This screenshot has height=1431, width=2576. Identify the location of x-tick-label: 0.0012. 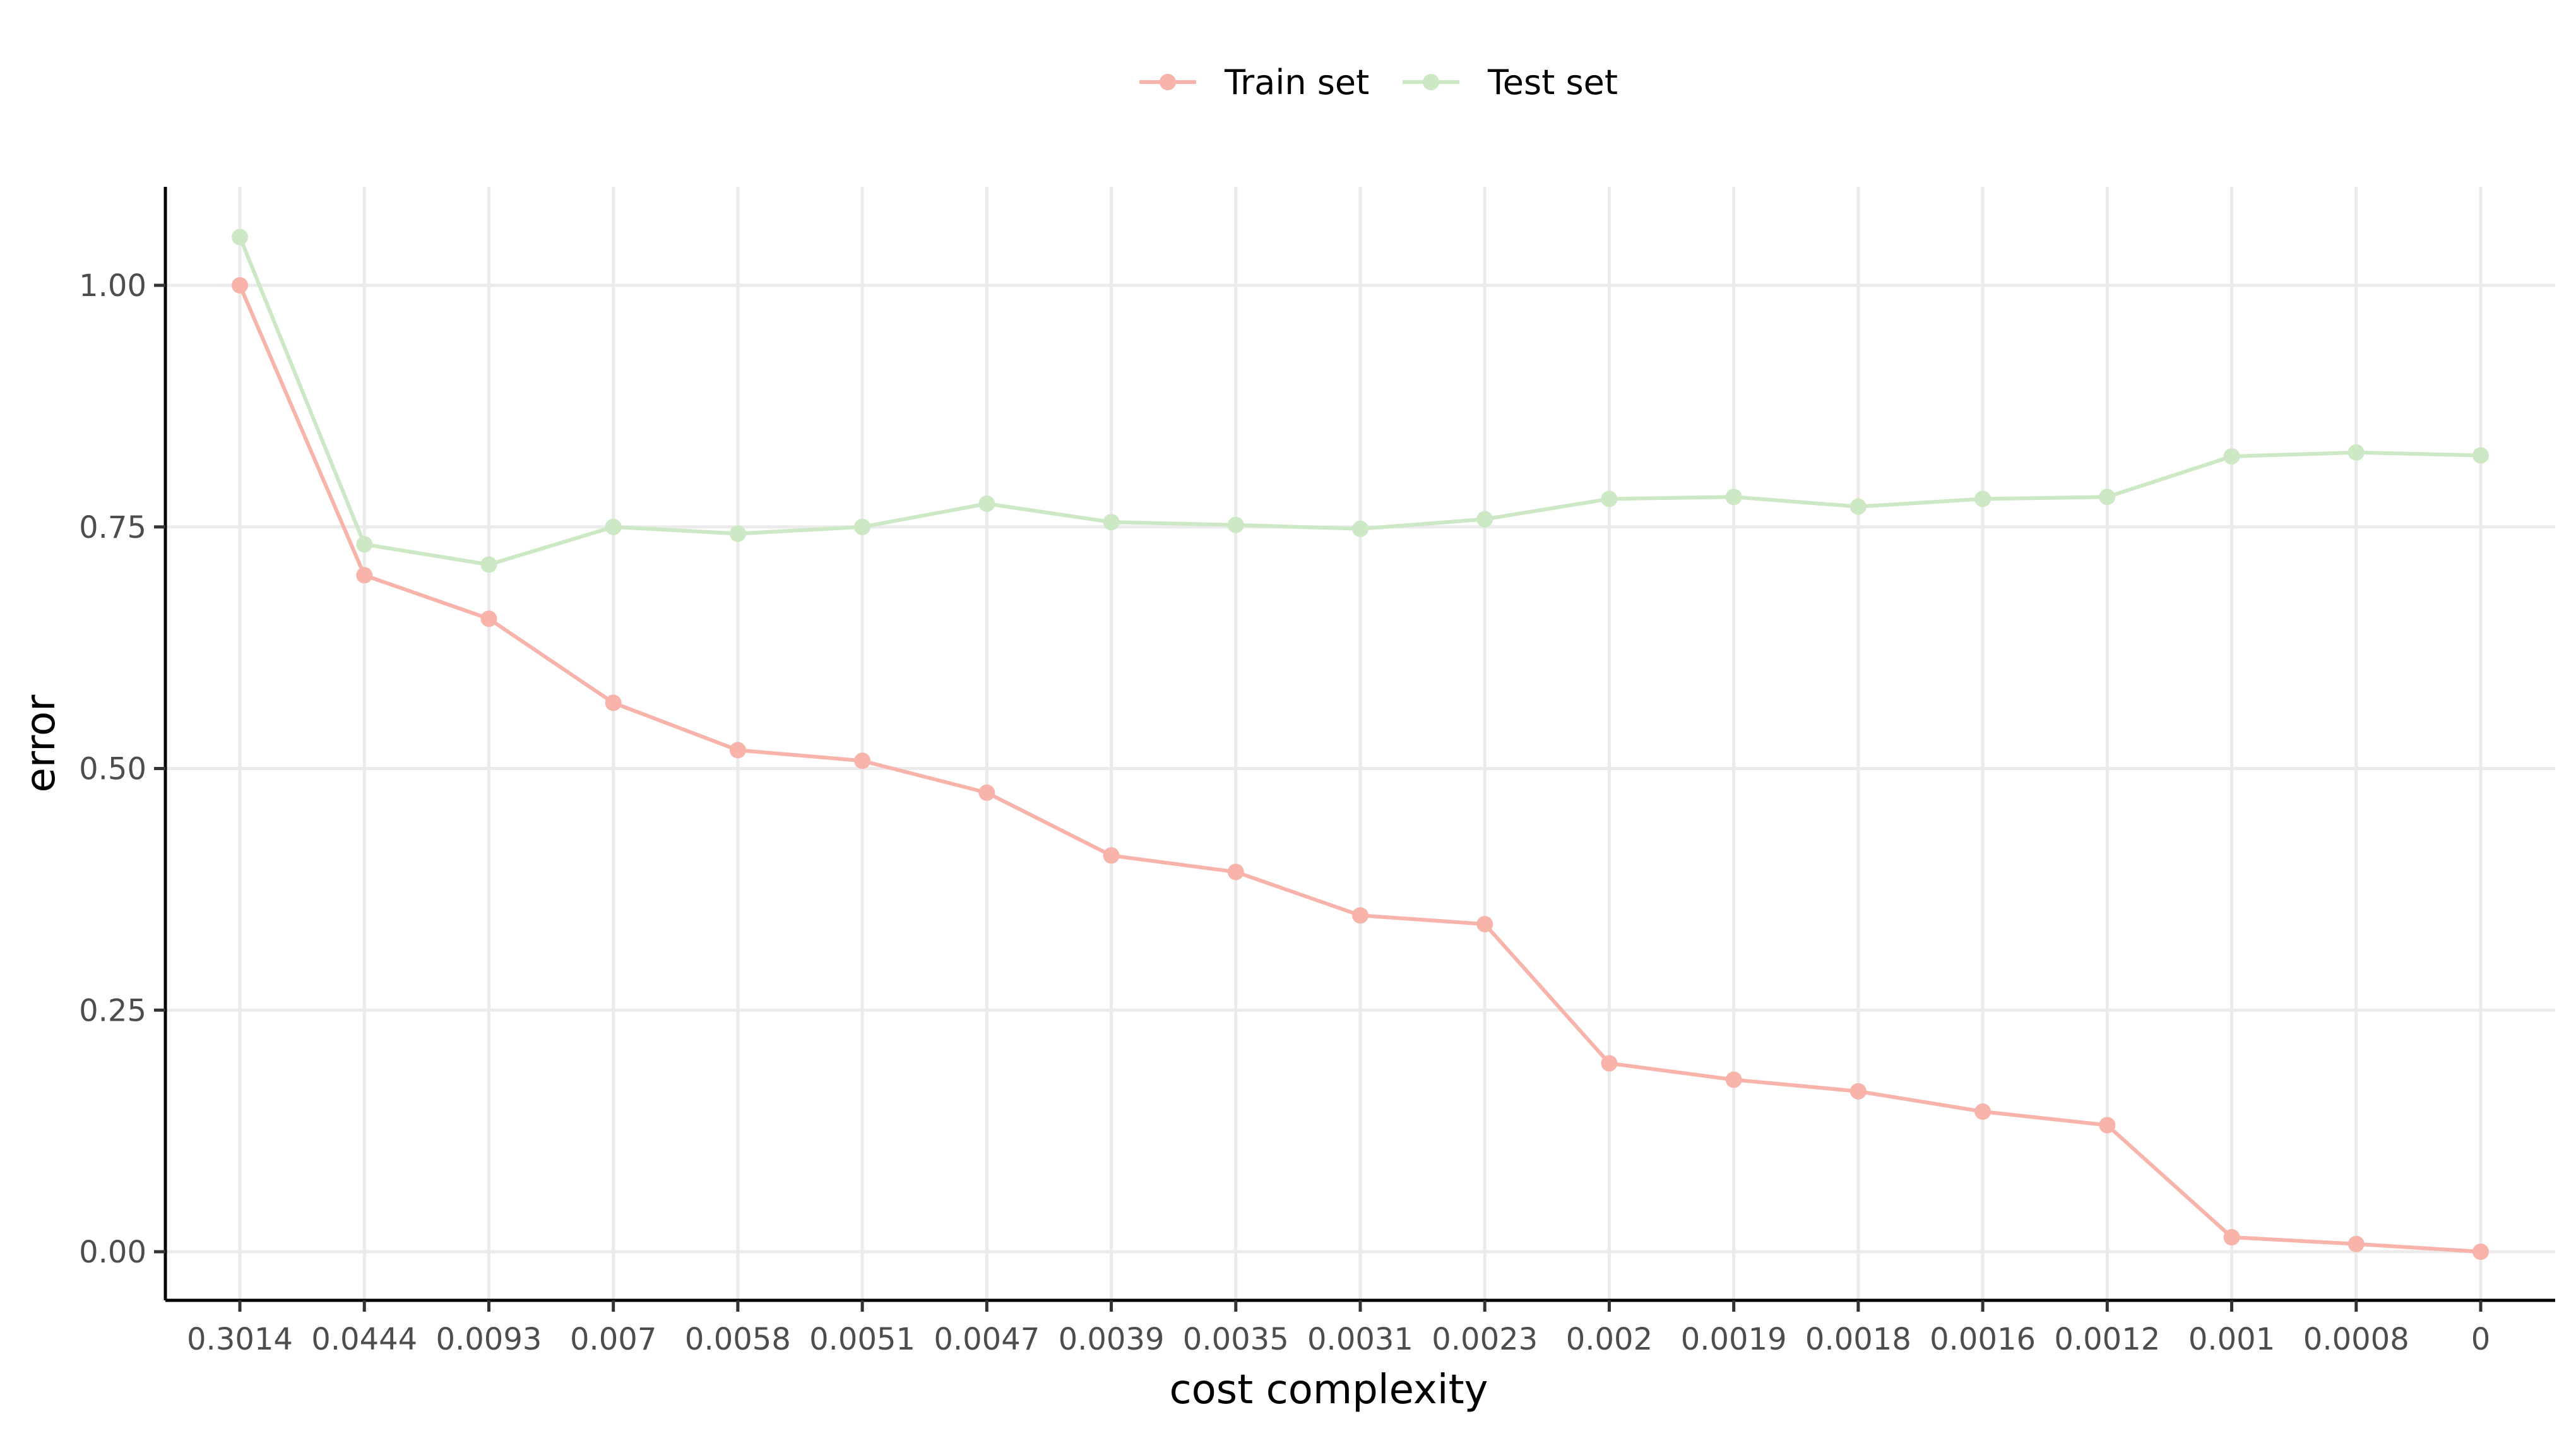
(2107, 1340).